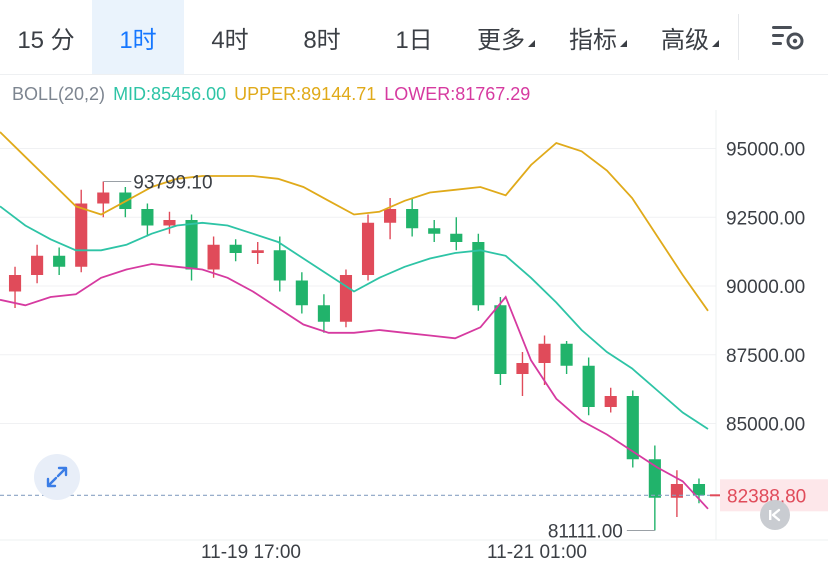 This screenshot has height=570, width=828. I want to click on timeframe-tabbar: 15 分 1时 4时 8时 1日 更多 指标 高级, so click(414, 37).